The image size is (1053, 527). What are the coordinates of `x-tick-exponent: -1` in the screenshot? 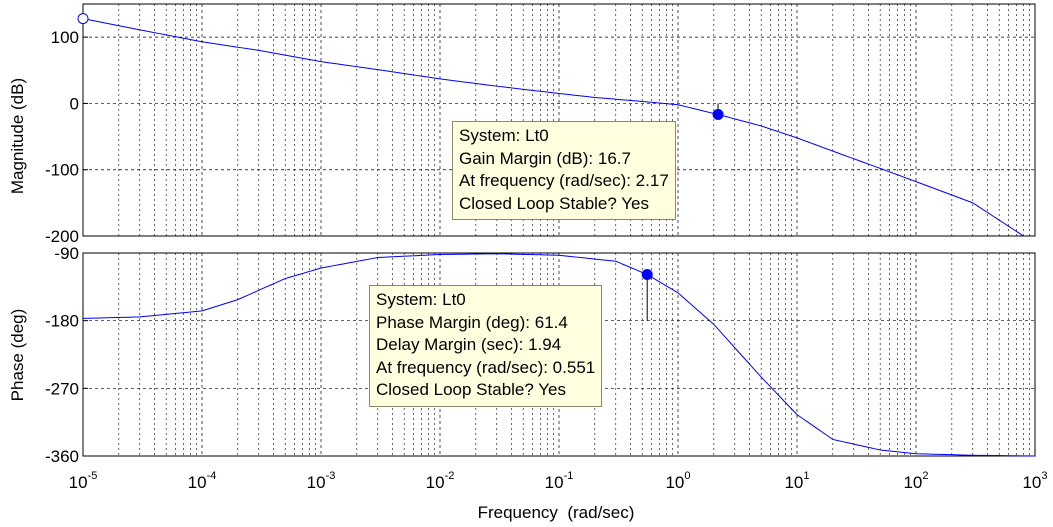 It's located at (569, 476).